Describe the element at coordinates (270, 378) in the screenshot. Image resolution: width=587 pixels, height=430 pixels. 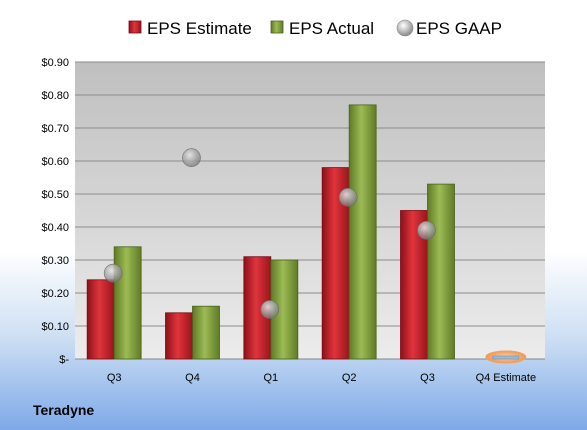
I see `x-tick-label: Q1` at that location.